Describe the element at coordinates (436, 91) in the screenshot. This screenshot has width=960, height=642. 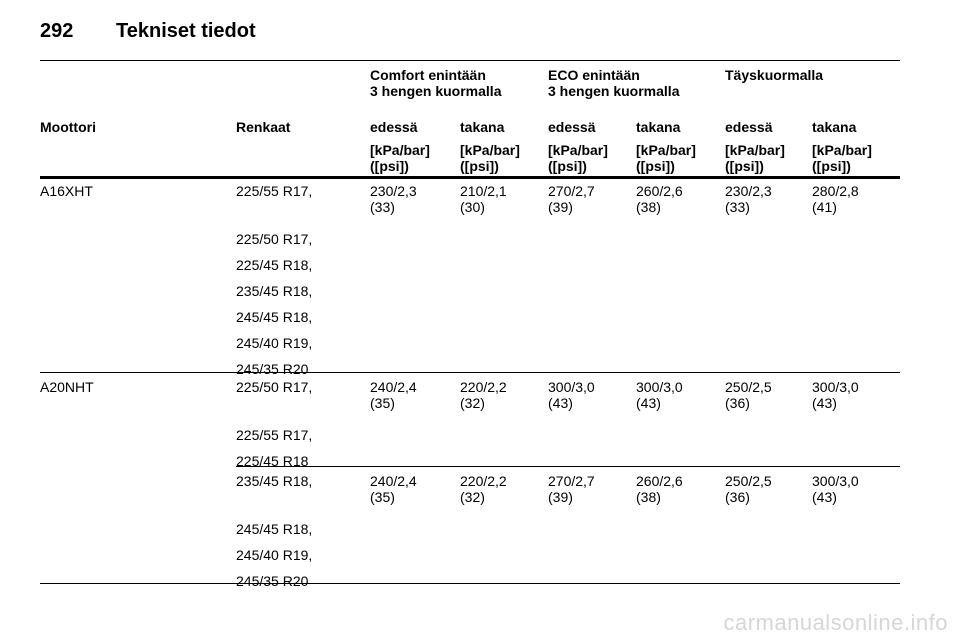
I see `group-comfort-line2: 3 hengen kuormalla` at that location.